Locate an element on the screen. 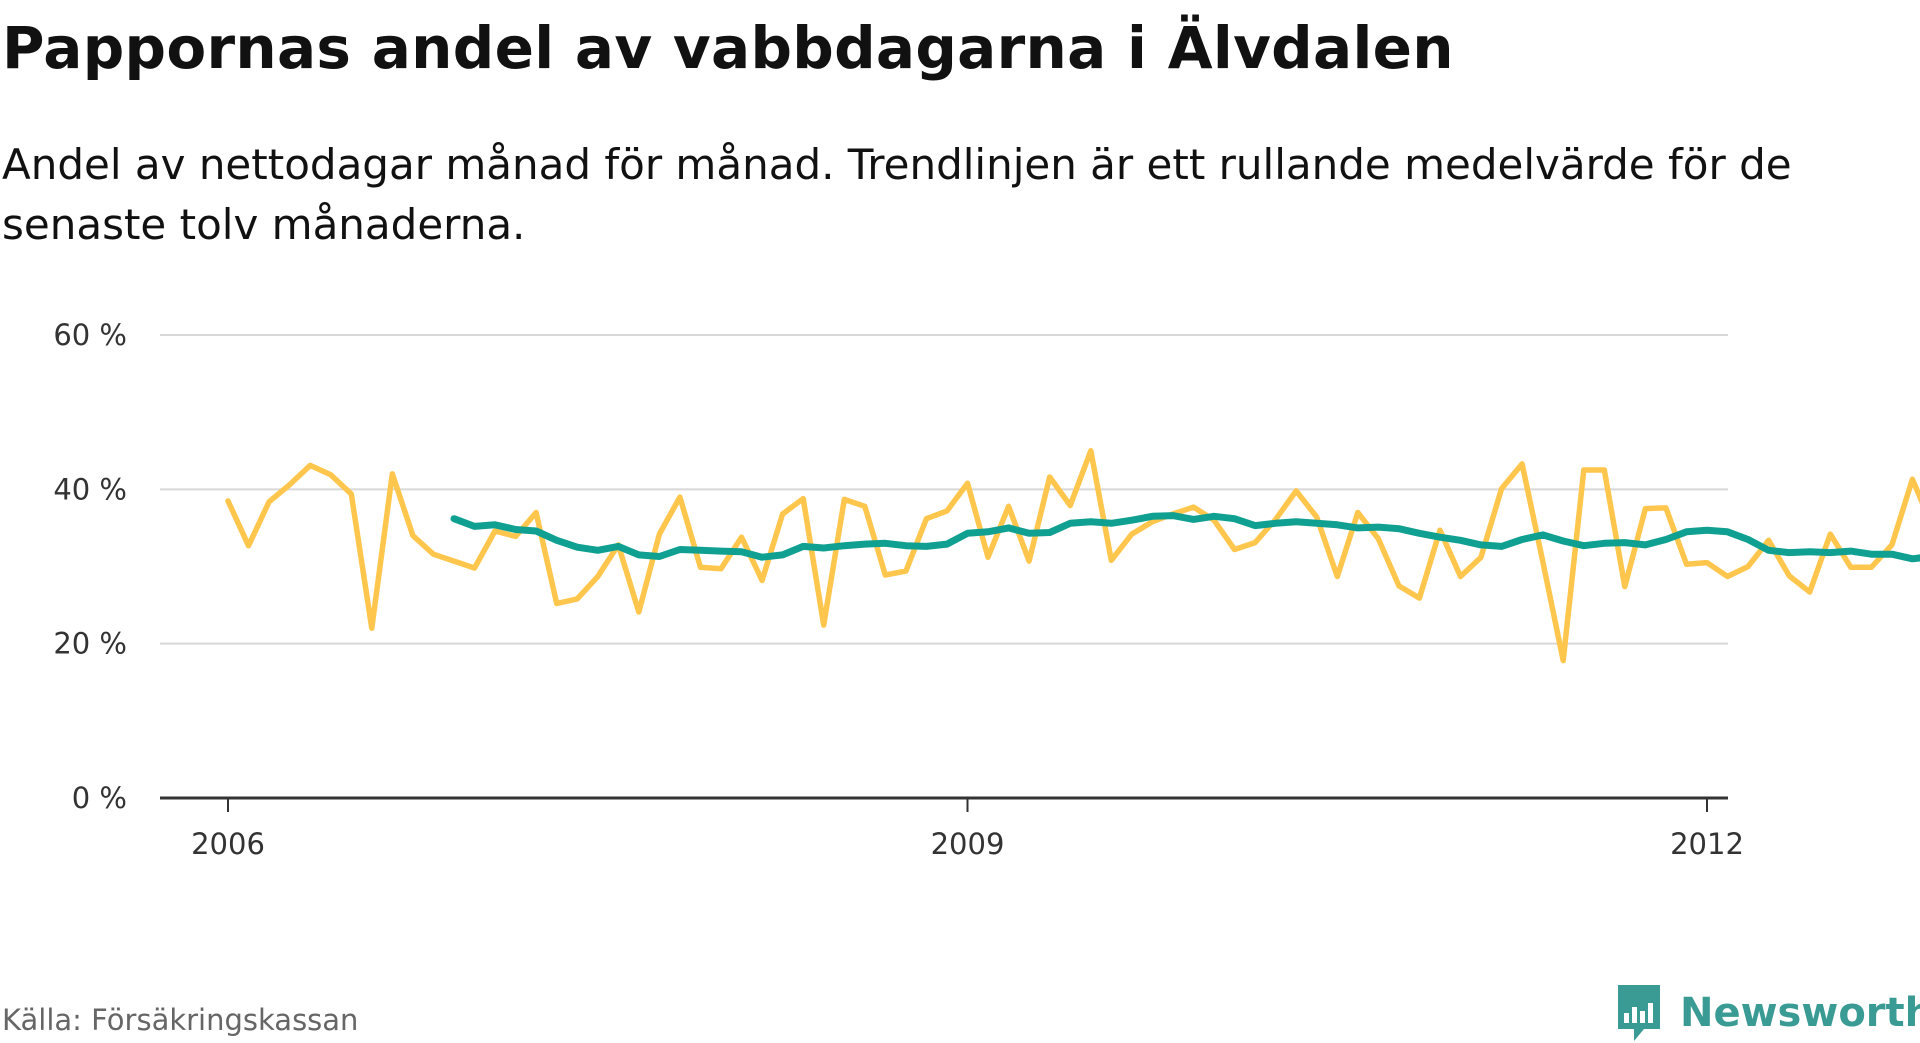 This screenshot has height=1043, width=1920. y-tick-label: 40 % is located at coordinates (90, 489).